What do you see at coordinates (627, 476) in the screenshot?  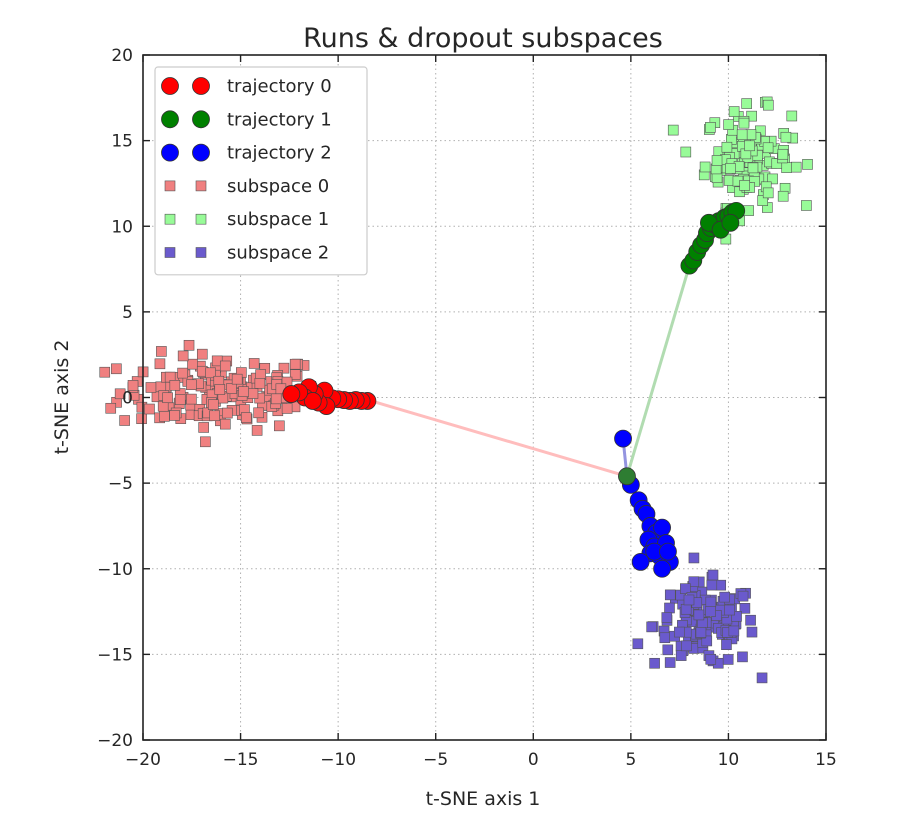 I see `start-point` at bounding box center [627, 476].